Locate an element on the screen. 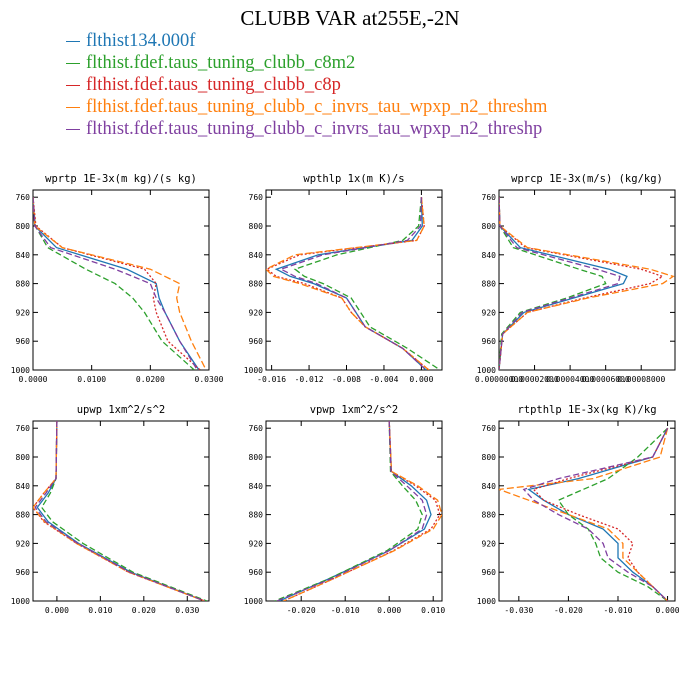 Image resolution: width=700 pixels, height=700 pixels. x-tick-label: 0.020 is located at coordinates (144, 610).